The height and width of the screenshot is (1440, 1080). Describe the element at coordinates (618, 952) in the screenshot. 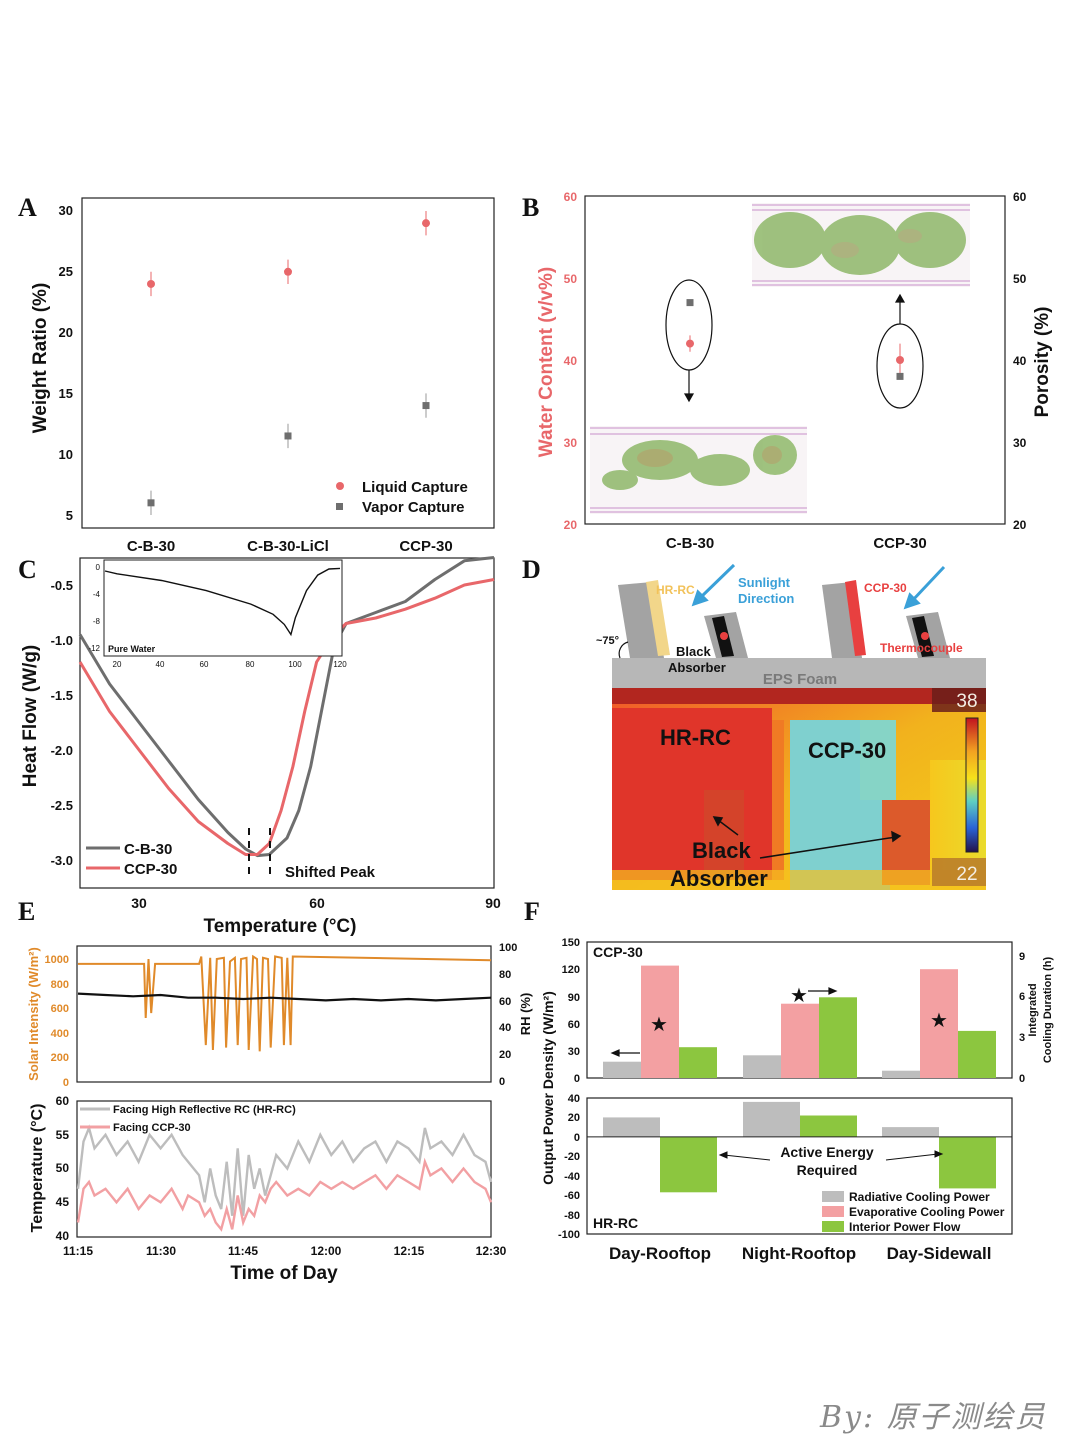

I see `panel-f-top-label: CCP-30` at that location.